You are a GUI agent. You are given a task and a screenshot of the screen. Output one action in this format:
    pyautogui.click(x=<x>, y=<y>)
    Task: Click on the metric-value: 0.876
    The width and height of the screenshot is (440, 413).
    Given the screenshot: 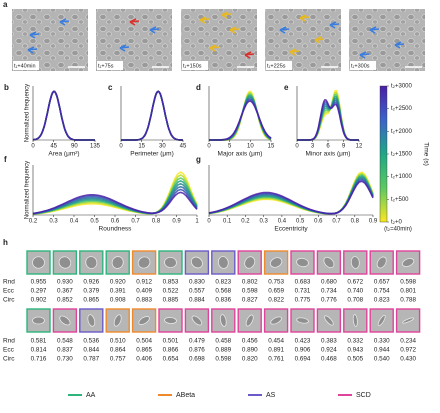 What is the action you would take?
    pyautogui.click(x=197, y=350)
    